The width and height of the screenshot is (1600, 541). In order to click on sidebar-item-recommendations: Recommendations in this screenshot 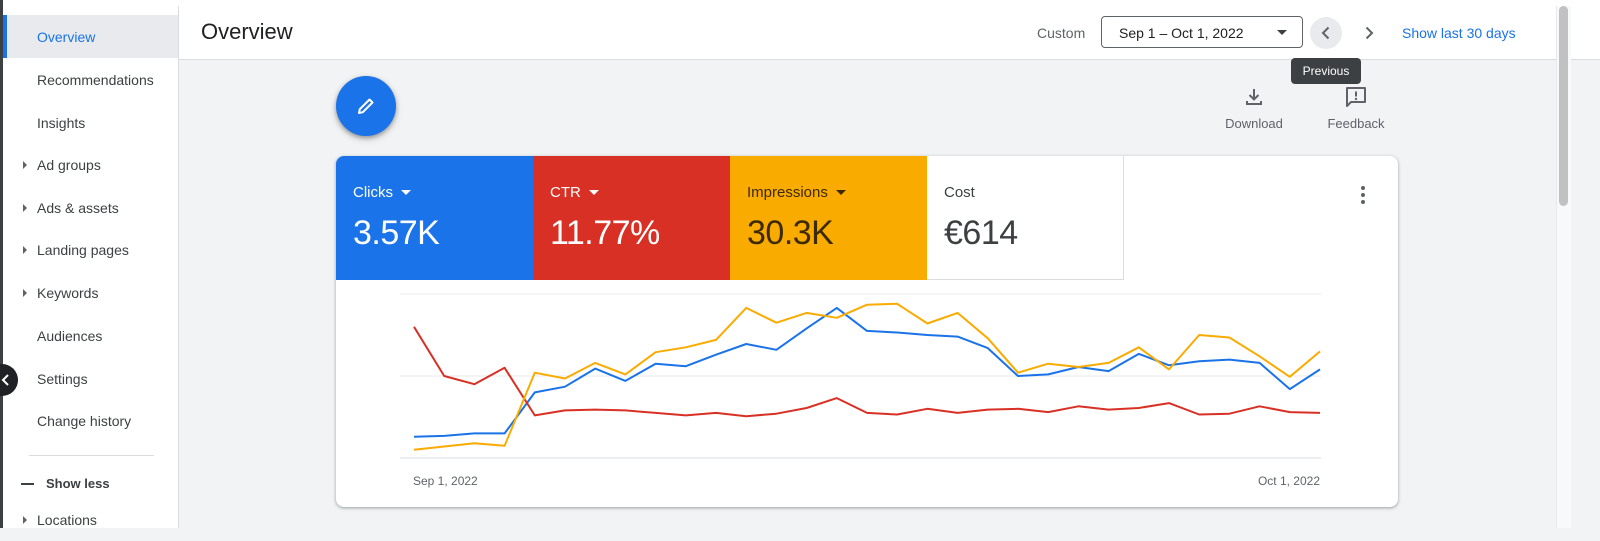, I will do `click(90, 79)`.